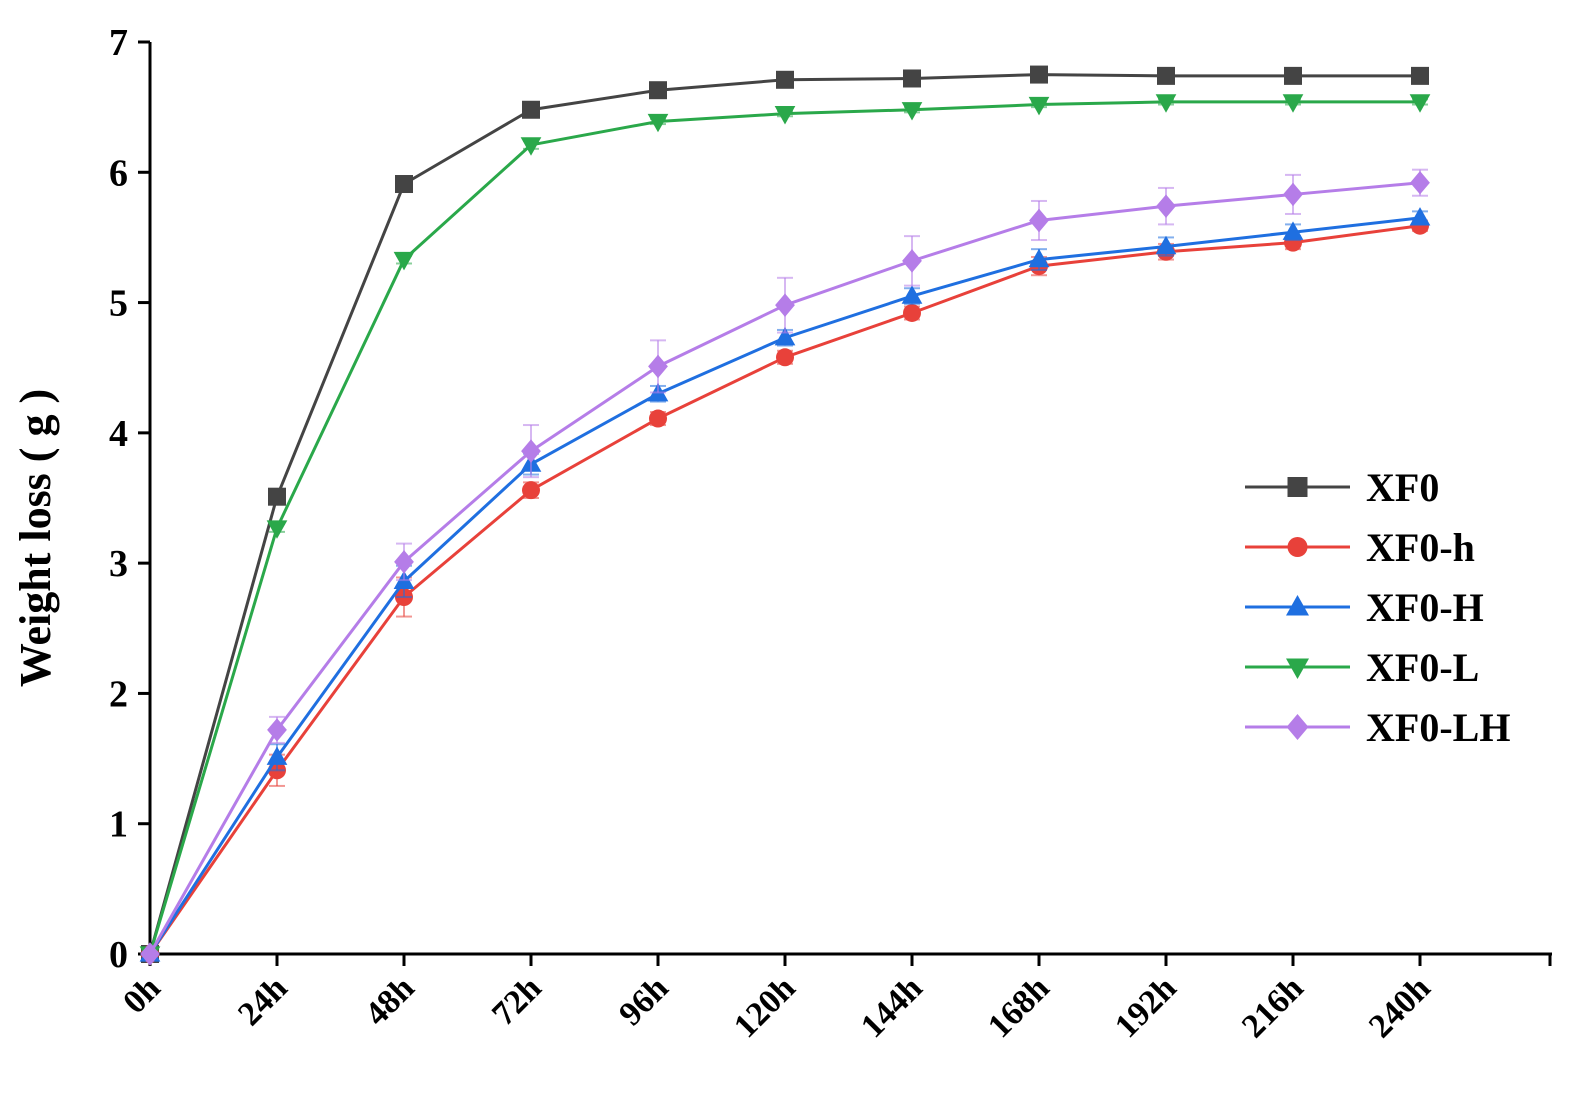 Image resolution: width=1593 pixels, height=1120 pixels. Describe the element at coordinates (765, 1007) in the screenshot. I see `x-tick-label: 120h` at that location.